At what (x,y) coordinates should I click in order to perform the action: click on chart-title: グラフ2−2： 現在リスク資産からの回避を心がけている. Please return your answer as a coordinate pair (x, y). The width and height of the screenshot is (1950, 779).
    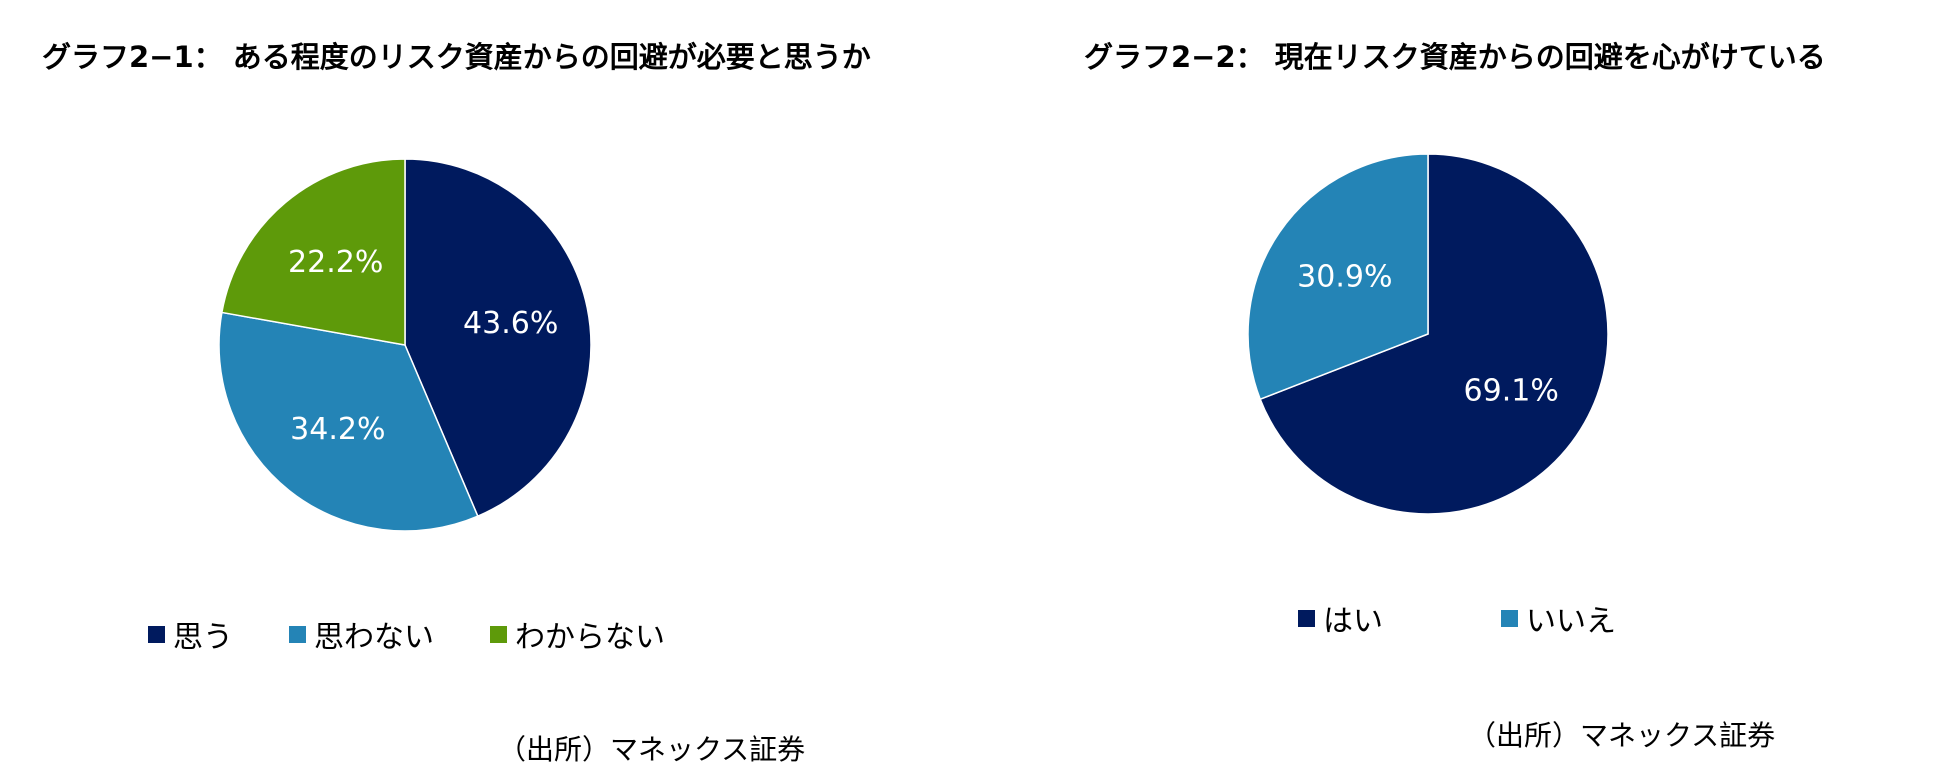
    Looking at the image, I should click on (1455, 57).